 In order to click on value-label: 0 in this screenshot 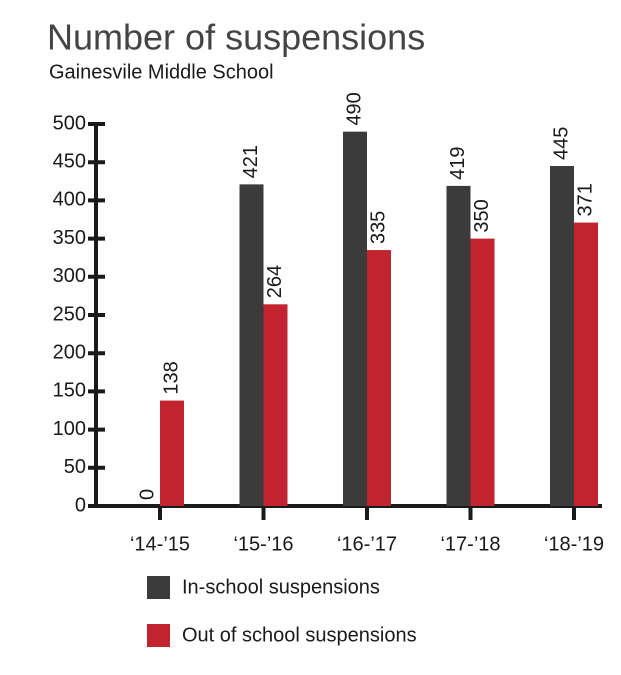, I will do `click(147, 494)`.